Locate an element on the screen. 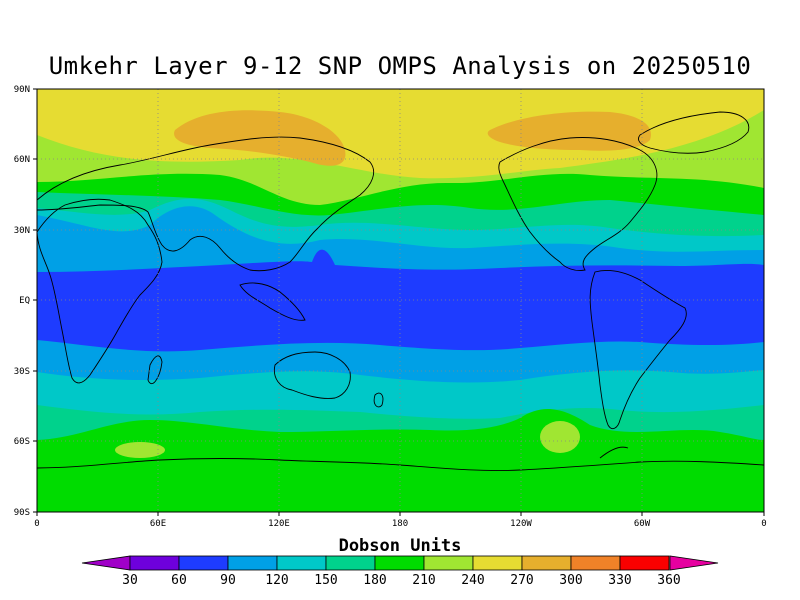 Image resolution: width=800 pixels, height=600 pixels. lat-label-30s: 30S is located at coordinates (22, 372).